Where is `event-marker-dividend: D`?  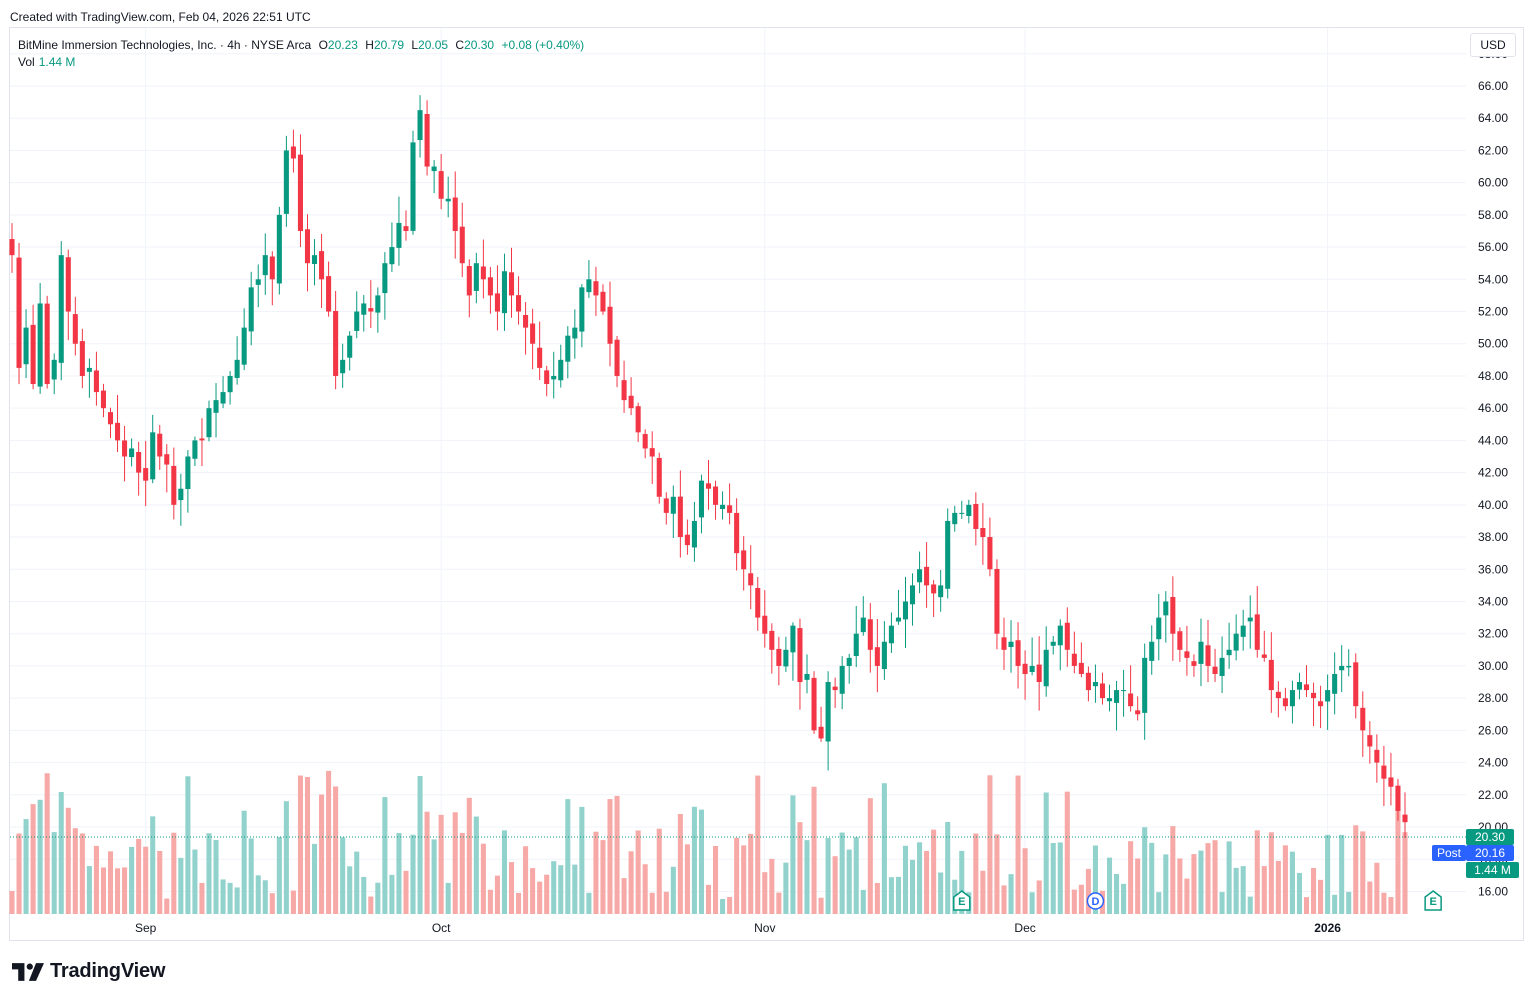
event-marker-dividend: D is located at coordinates (1095, 901).